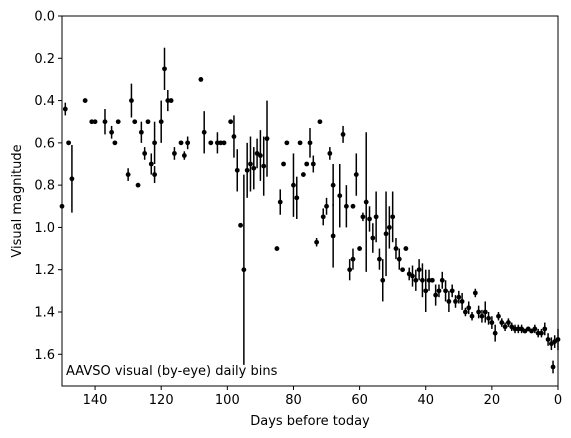 This screenshot has height=438, width=571. Describe the element at coordinates (492, 400) in the screenshot. I see `x-tick-label: 20` at that location.